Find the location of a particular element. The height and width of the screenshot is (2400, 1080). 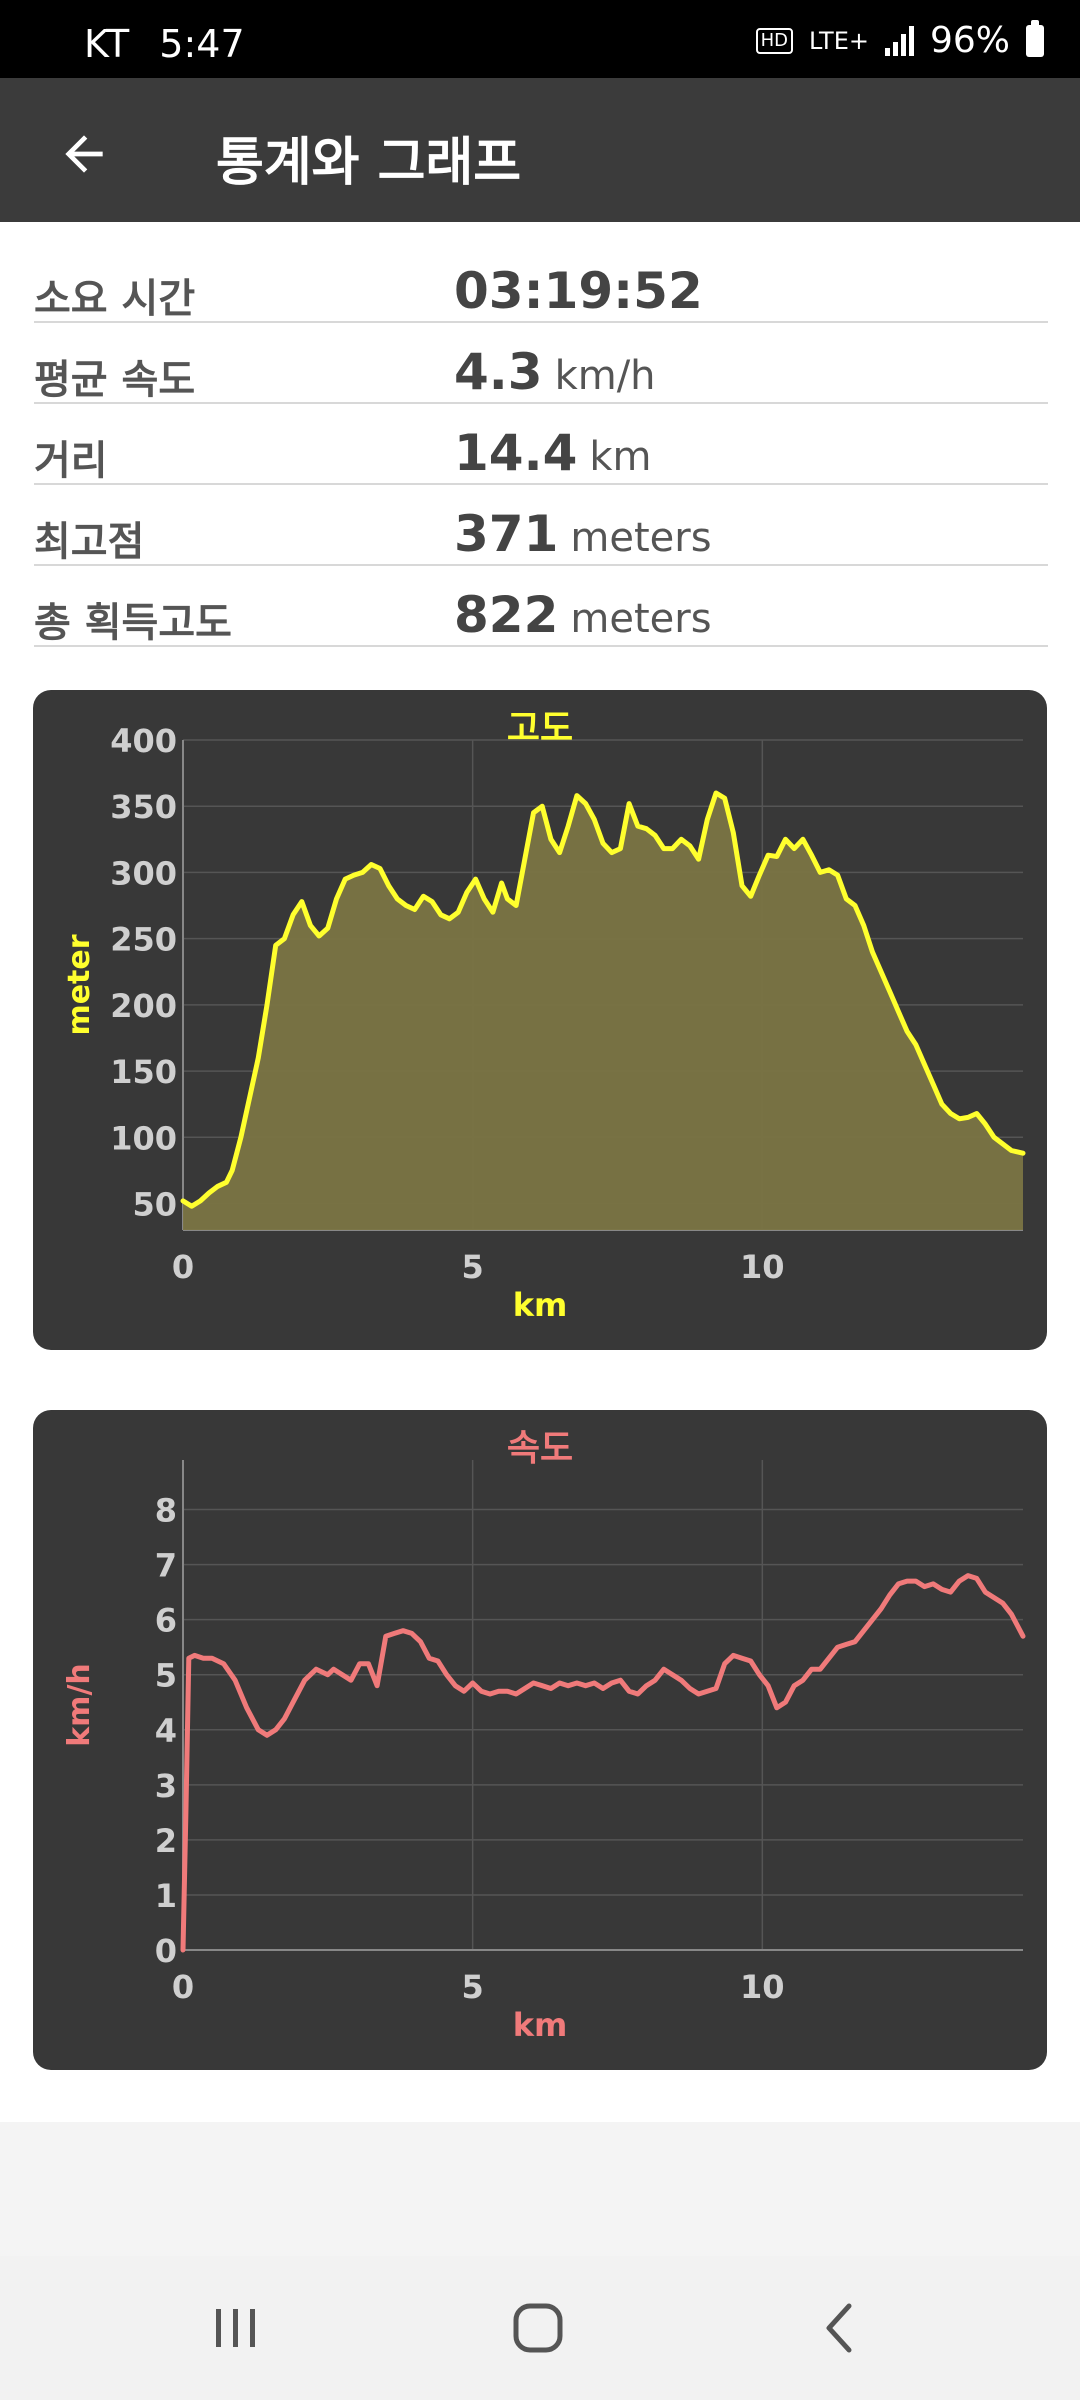

area-fill is located at coordinates (603, 1011).